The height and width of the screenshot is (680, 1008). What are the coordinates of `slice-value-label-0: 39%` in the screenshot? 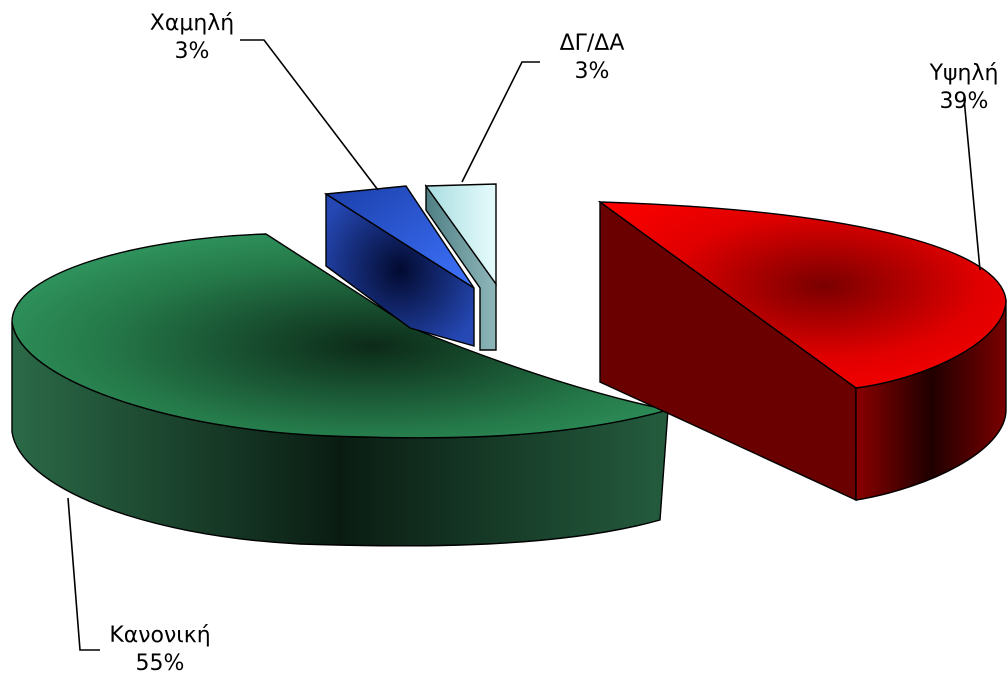 It's located at (964, 101).